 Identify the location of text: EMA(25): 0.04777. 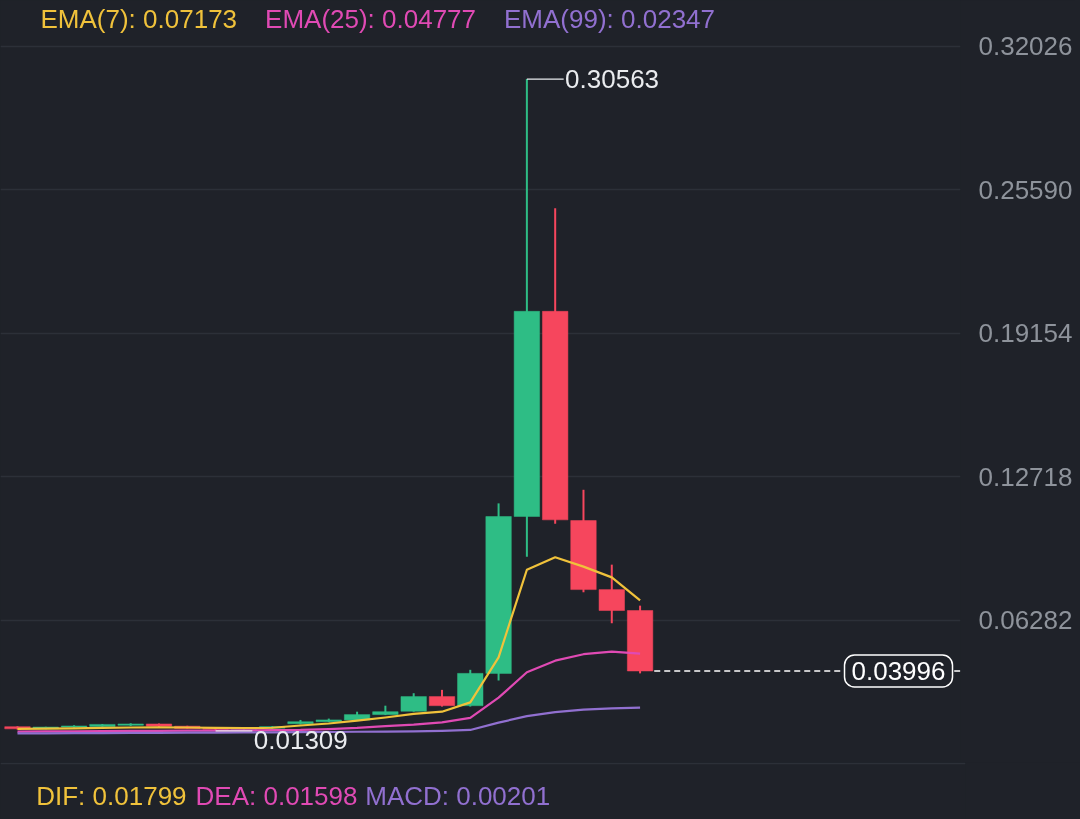
(371, 18).